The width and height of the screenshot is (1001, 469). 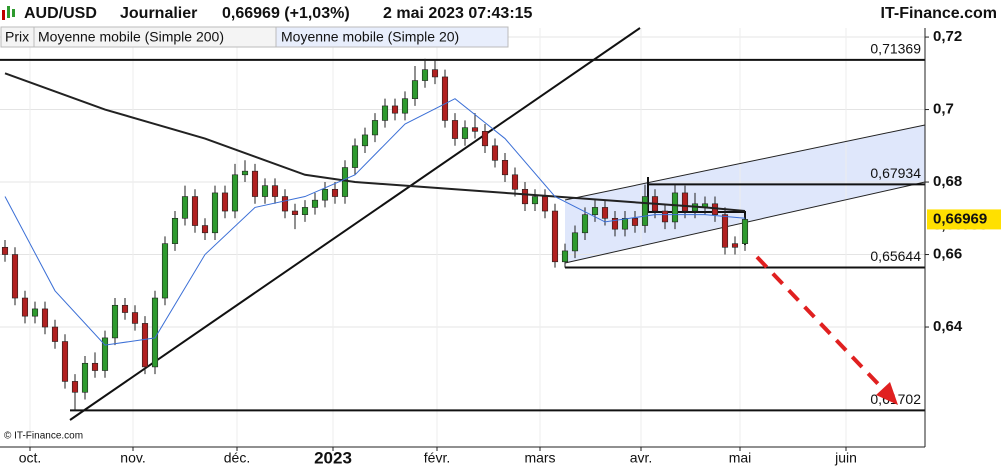 I want to click on legend-entry: Prix, so click(x=17, y=37).